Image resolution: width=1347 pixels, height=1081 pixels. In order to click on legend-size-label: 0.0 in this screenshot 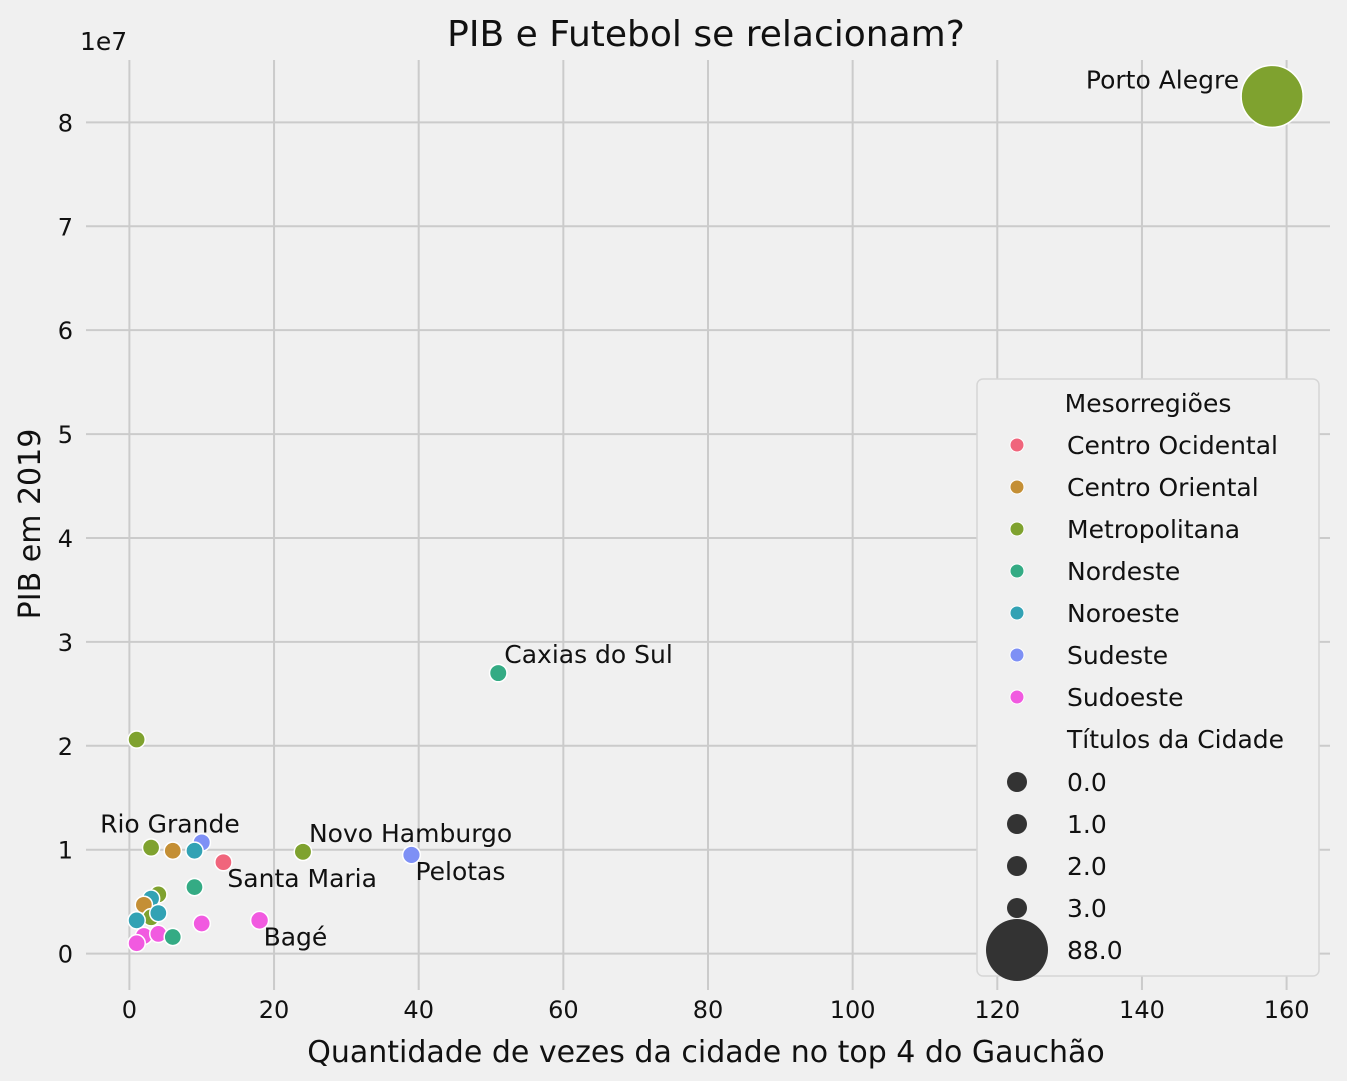, I will do `click(1087, 782)`.